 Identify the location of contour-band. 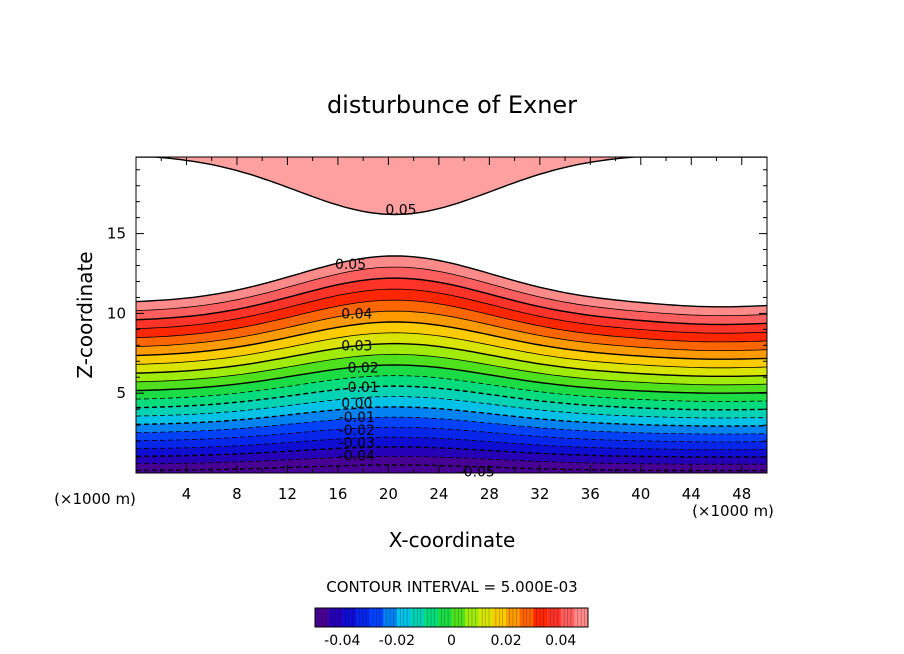
(451, 464).